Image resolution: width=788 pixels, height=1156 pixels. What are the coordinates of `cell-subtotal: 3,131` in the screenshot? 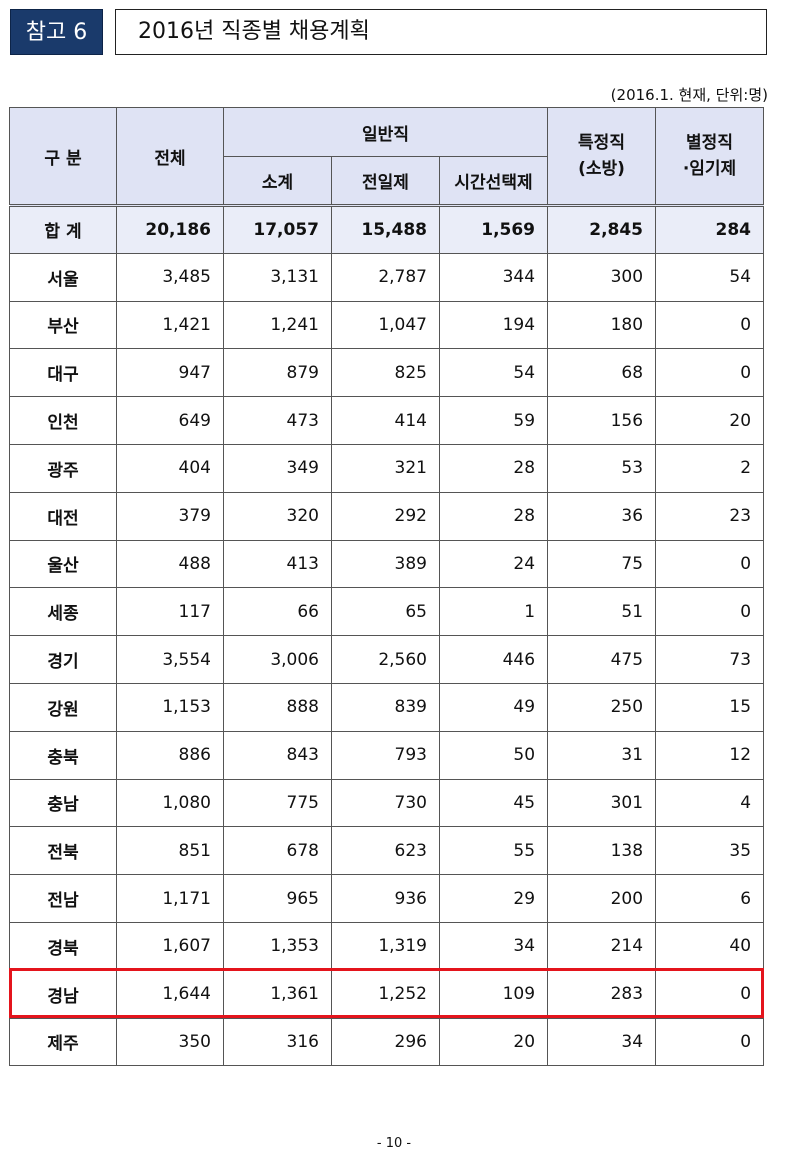 It's located at (277, 277).